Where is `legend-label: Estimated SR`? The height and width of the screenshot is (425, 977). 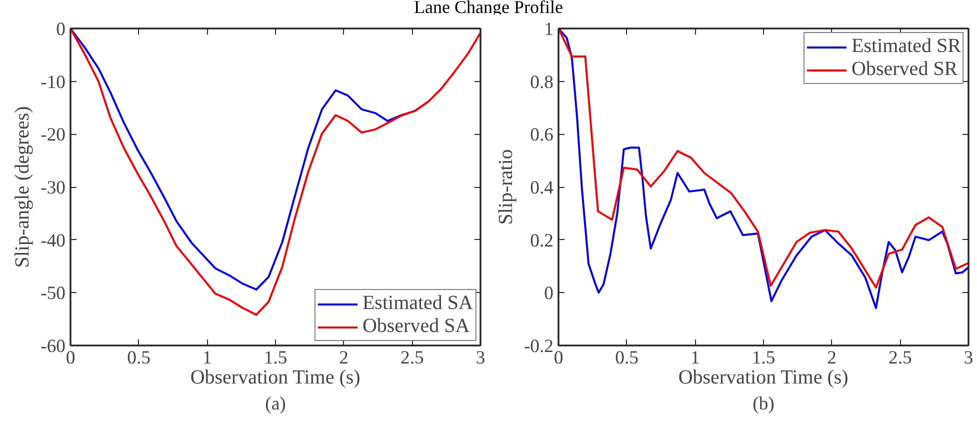
legend-label: Estimated SR is located at coordinates (906, 46).